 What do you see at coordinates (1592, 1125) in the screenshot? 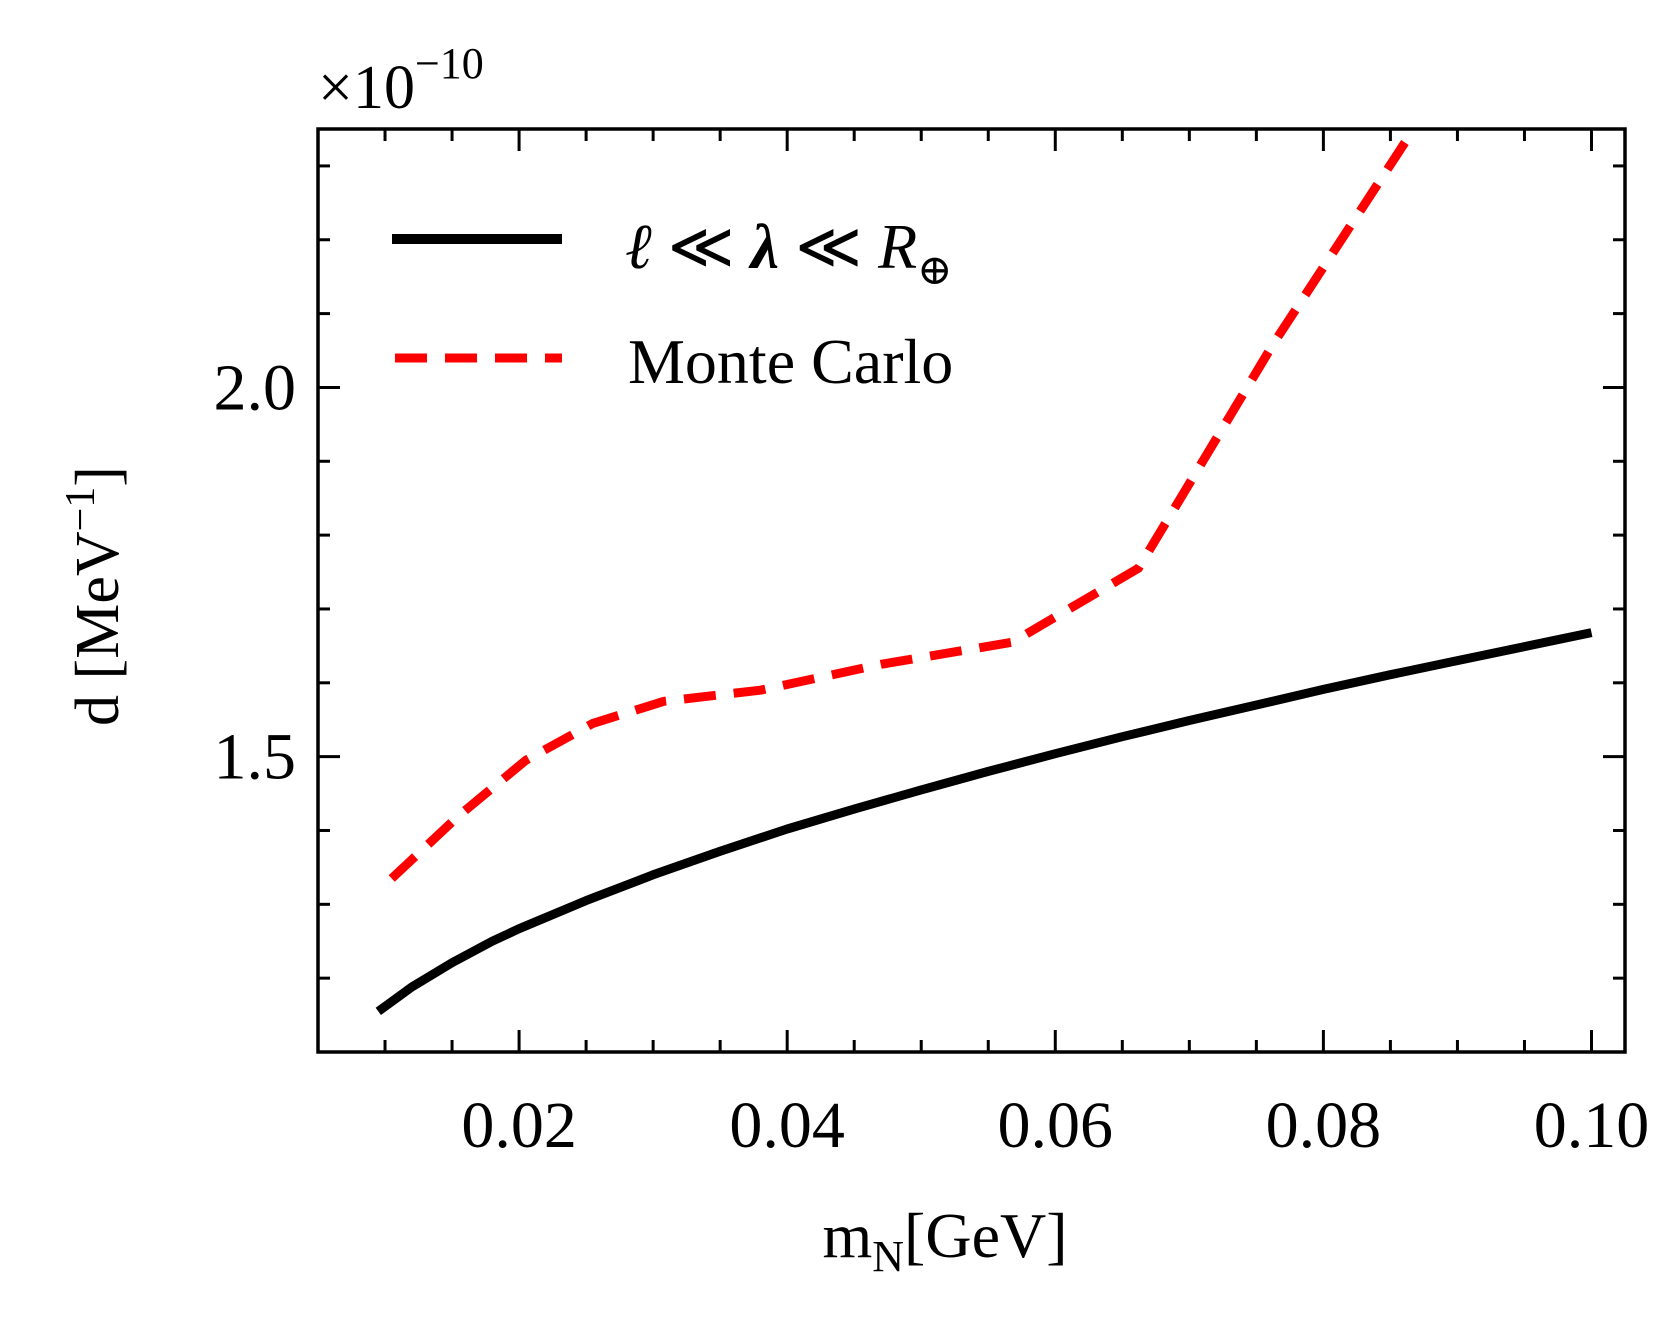
I see `x-tick-label: 0.10` at bounding box center [1592, 1125].